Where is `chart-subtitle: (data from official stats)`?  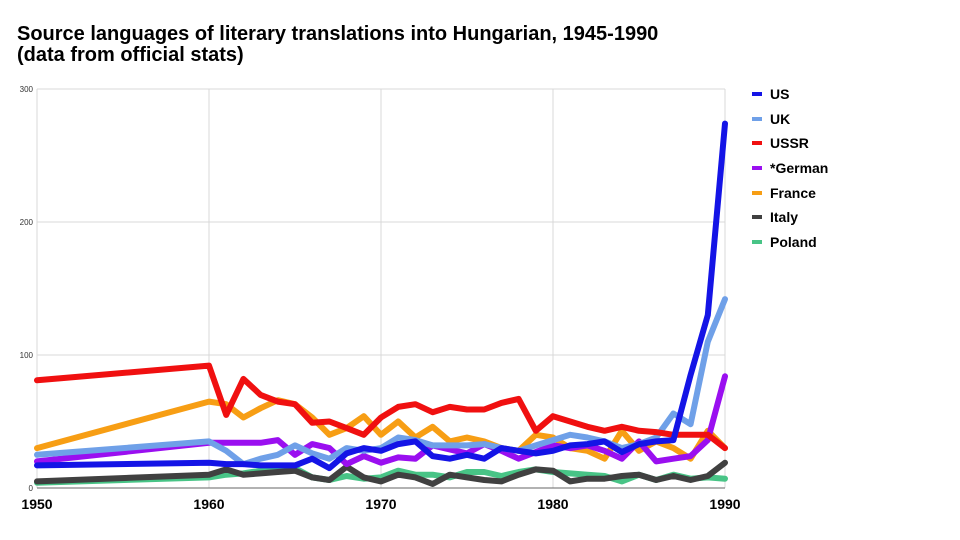 chart-subtitle: (data from official stats) is located at coordinates (130, 55).